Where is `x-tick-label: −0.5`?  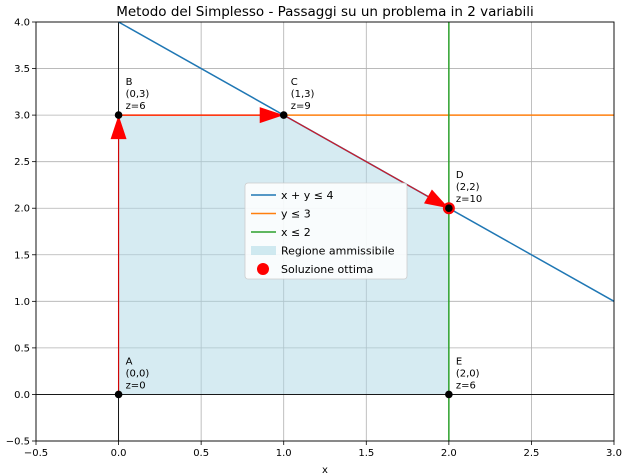 x-tick-label: −0.5 is located at coordinates (36, 453).